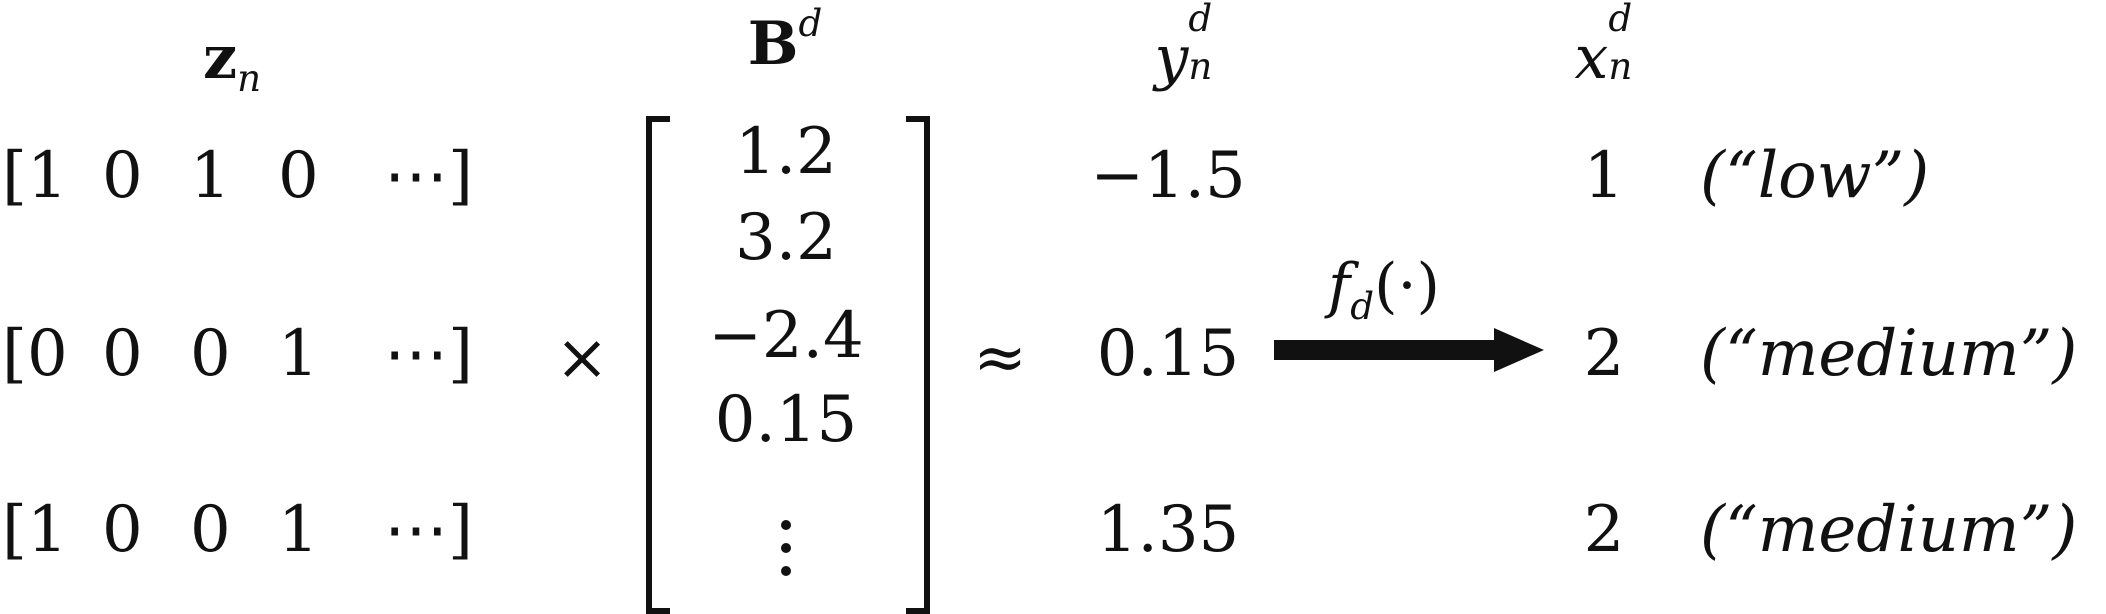  What do you see at coordinates (786, 238) in the screenshot?
I see `b-value-2: 3.2` at bounding box center [786, 238].